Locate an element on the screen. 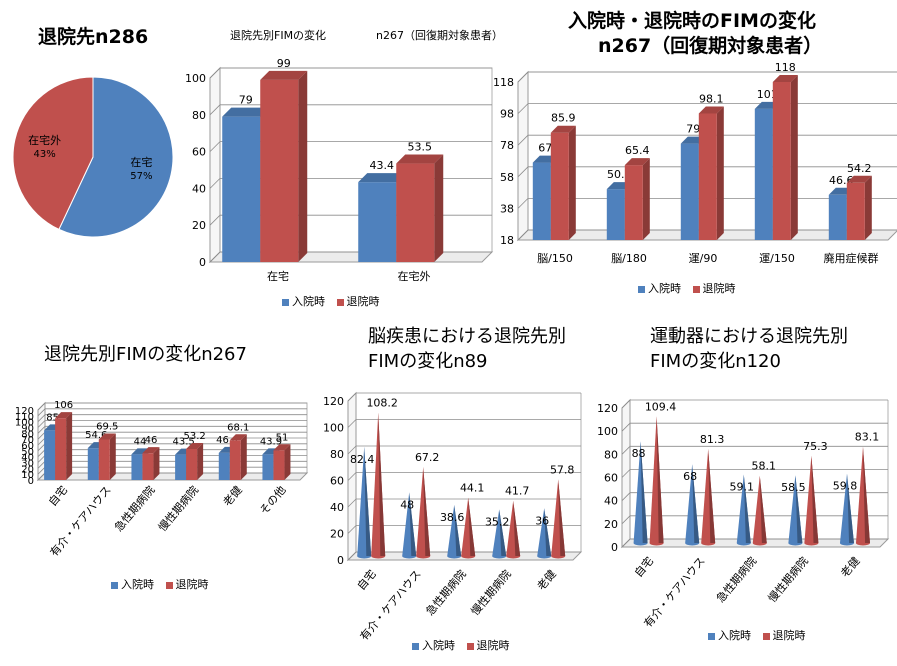 The image size is (897, 666). value-label: 46.4 is located at coordinates (227, 440).